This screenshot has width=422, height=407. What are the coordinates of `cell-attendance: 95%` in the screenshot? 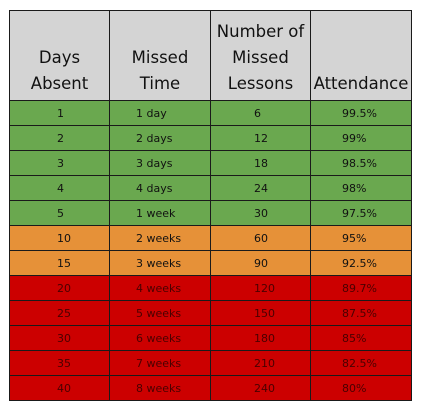 It's located at (361, 238).